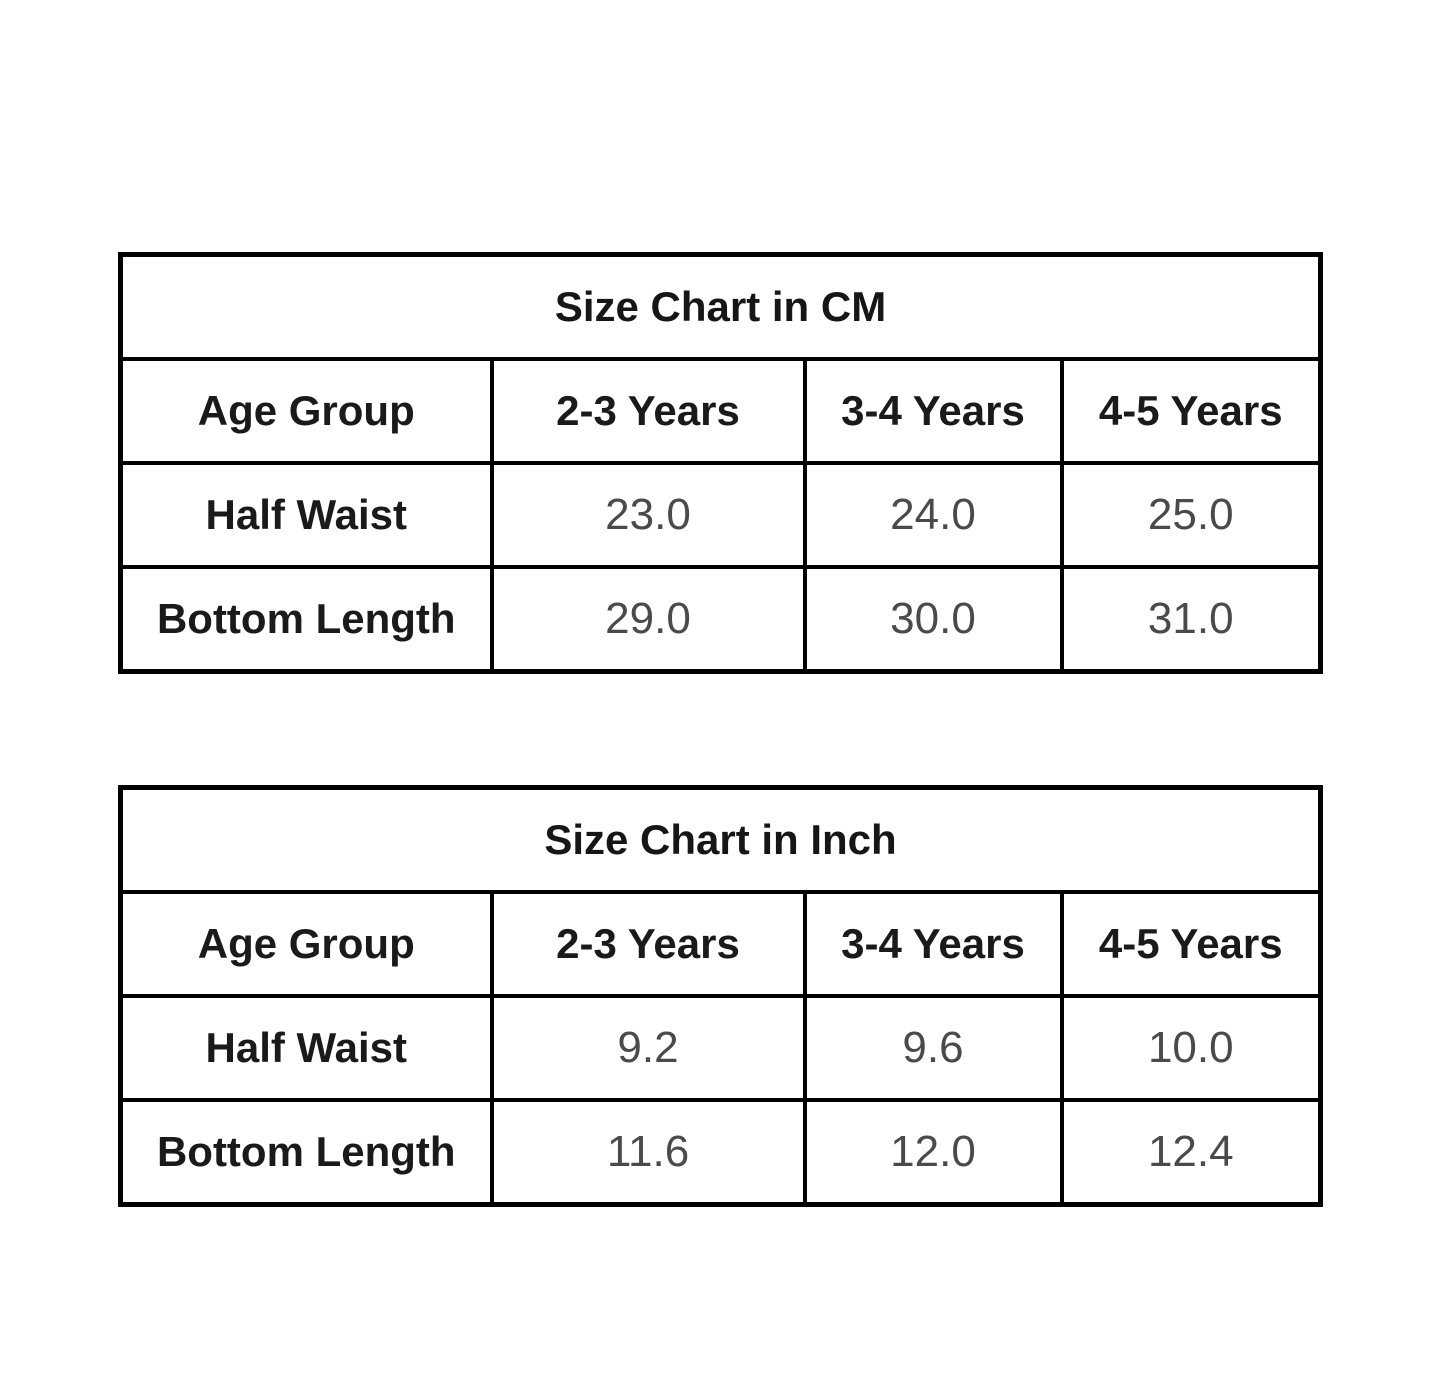  I want to click on cm-half-waist-3-4: 24.0, so click(933, 515).